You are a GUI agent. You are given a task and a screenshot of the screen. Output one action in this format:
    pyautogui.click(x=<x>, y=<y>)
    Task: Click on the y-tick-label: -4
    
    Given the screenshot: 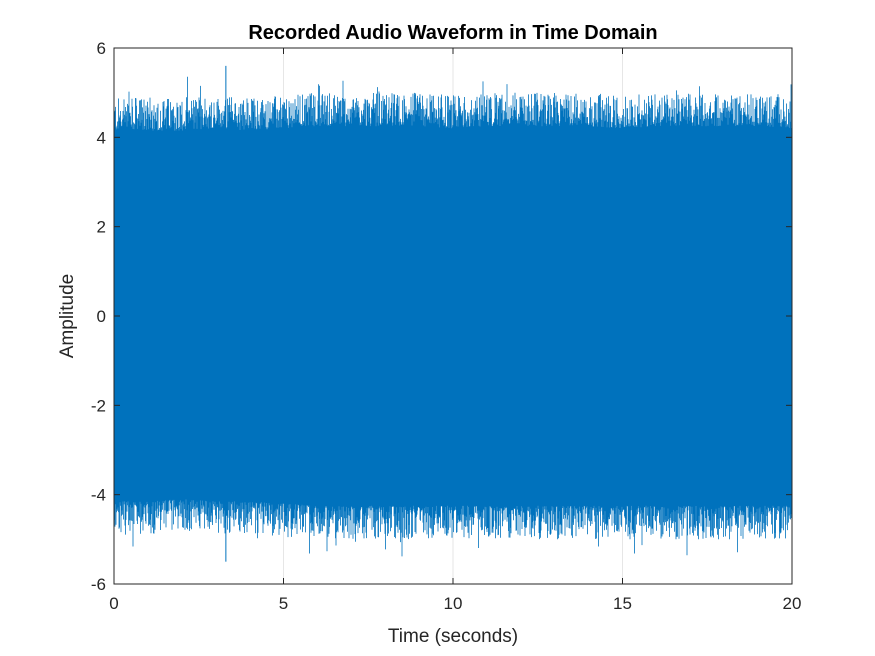 What is the action you would take?
    pyautogui.click(x=98, y=495)
    